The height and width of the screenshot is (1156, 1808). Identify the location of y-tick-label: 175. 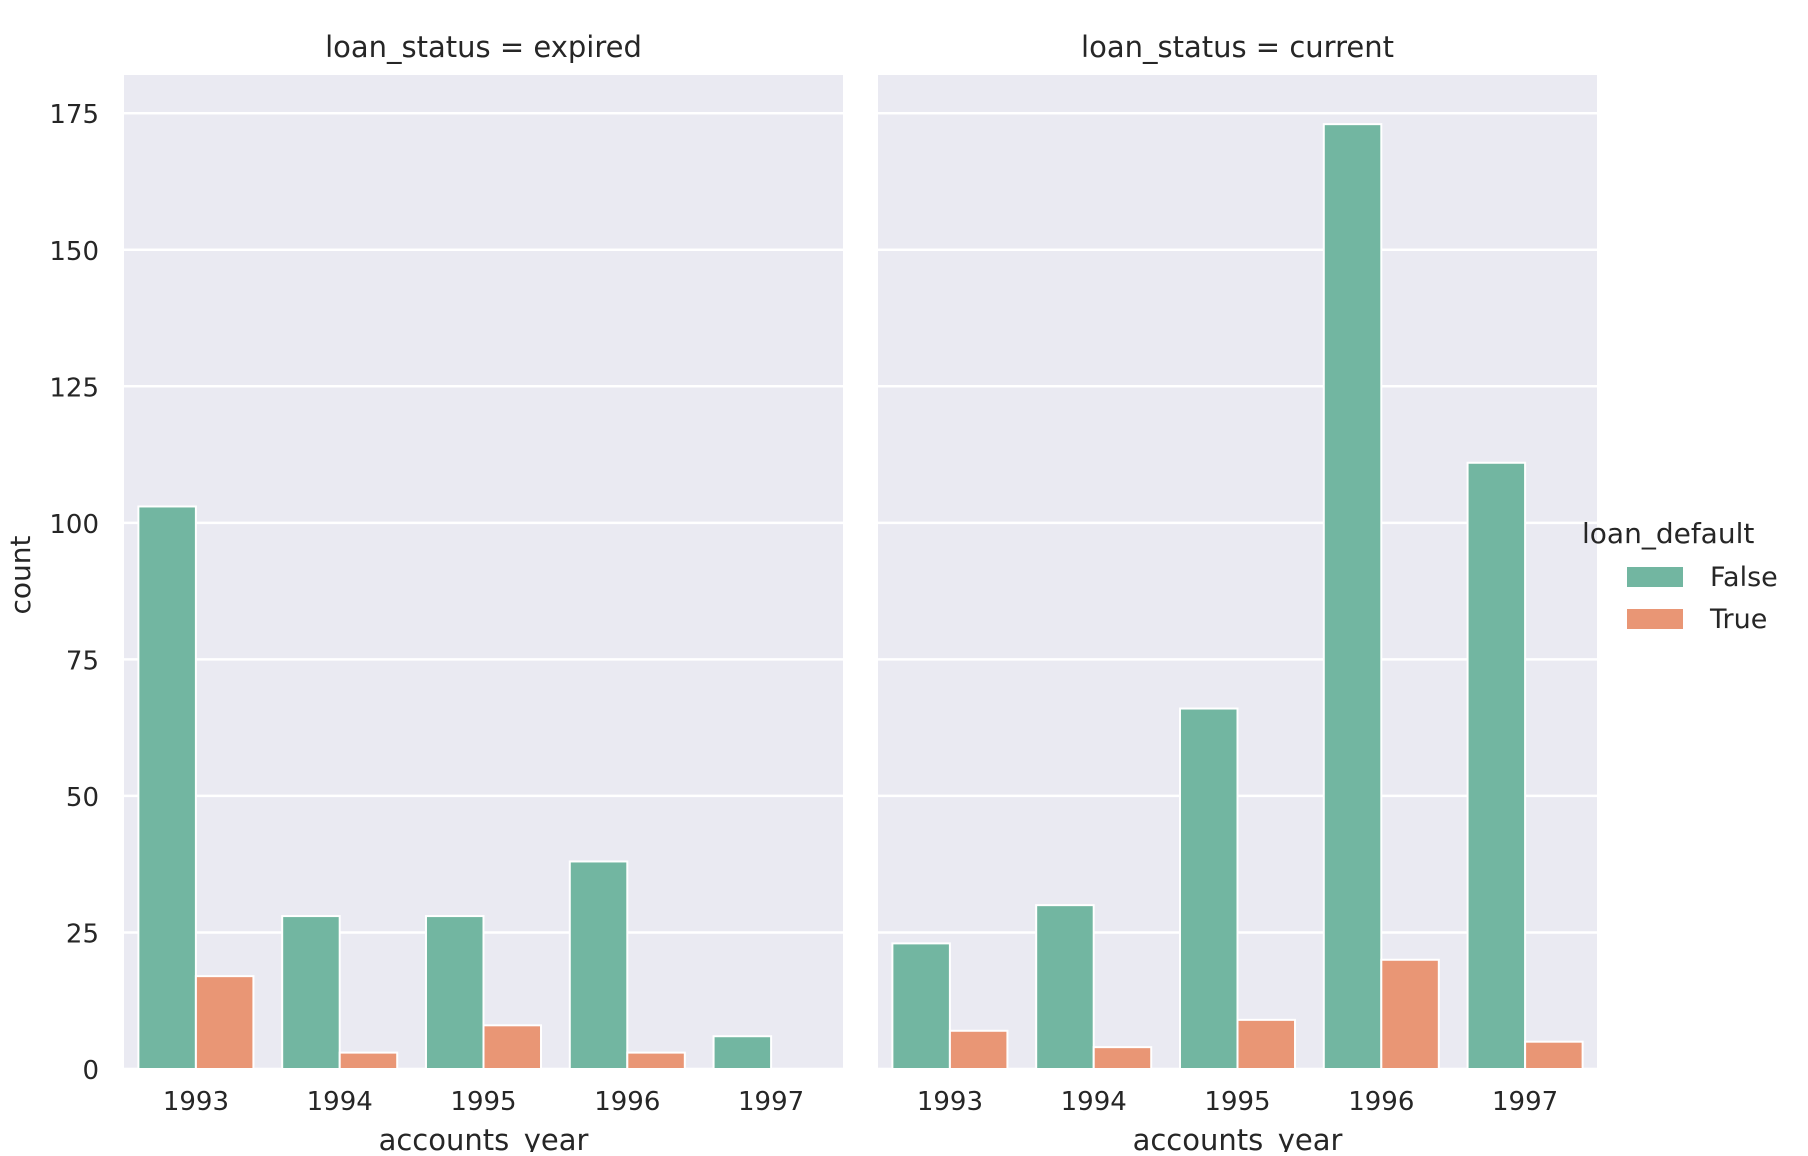
(74, 115).